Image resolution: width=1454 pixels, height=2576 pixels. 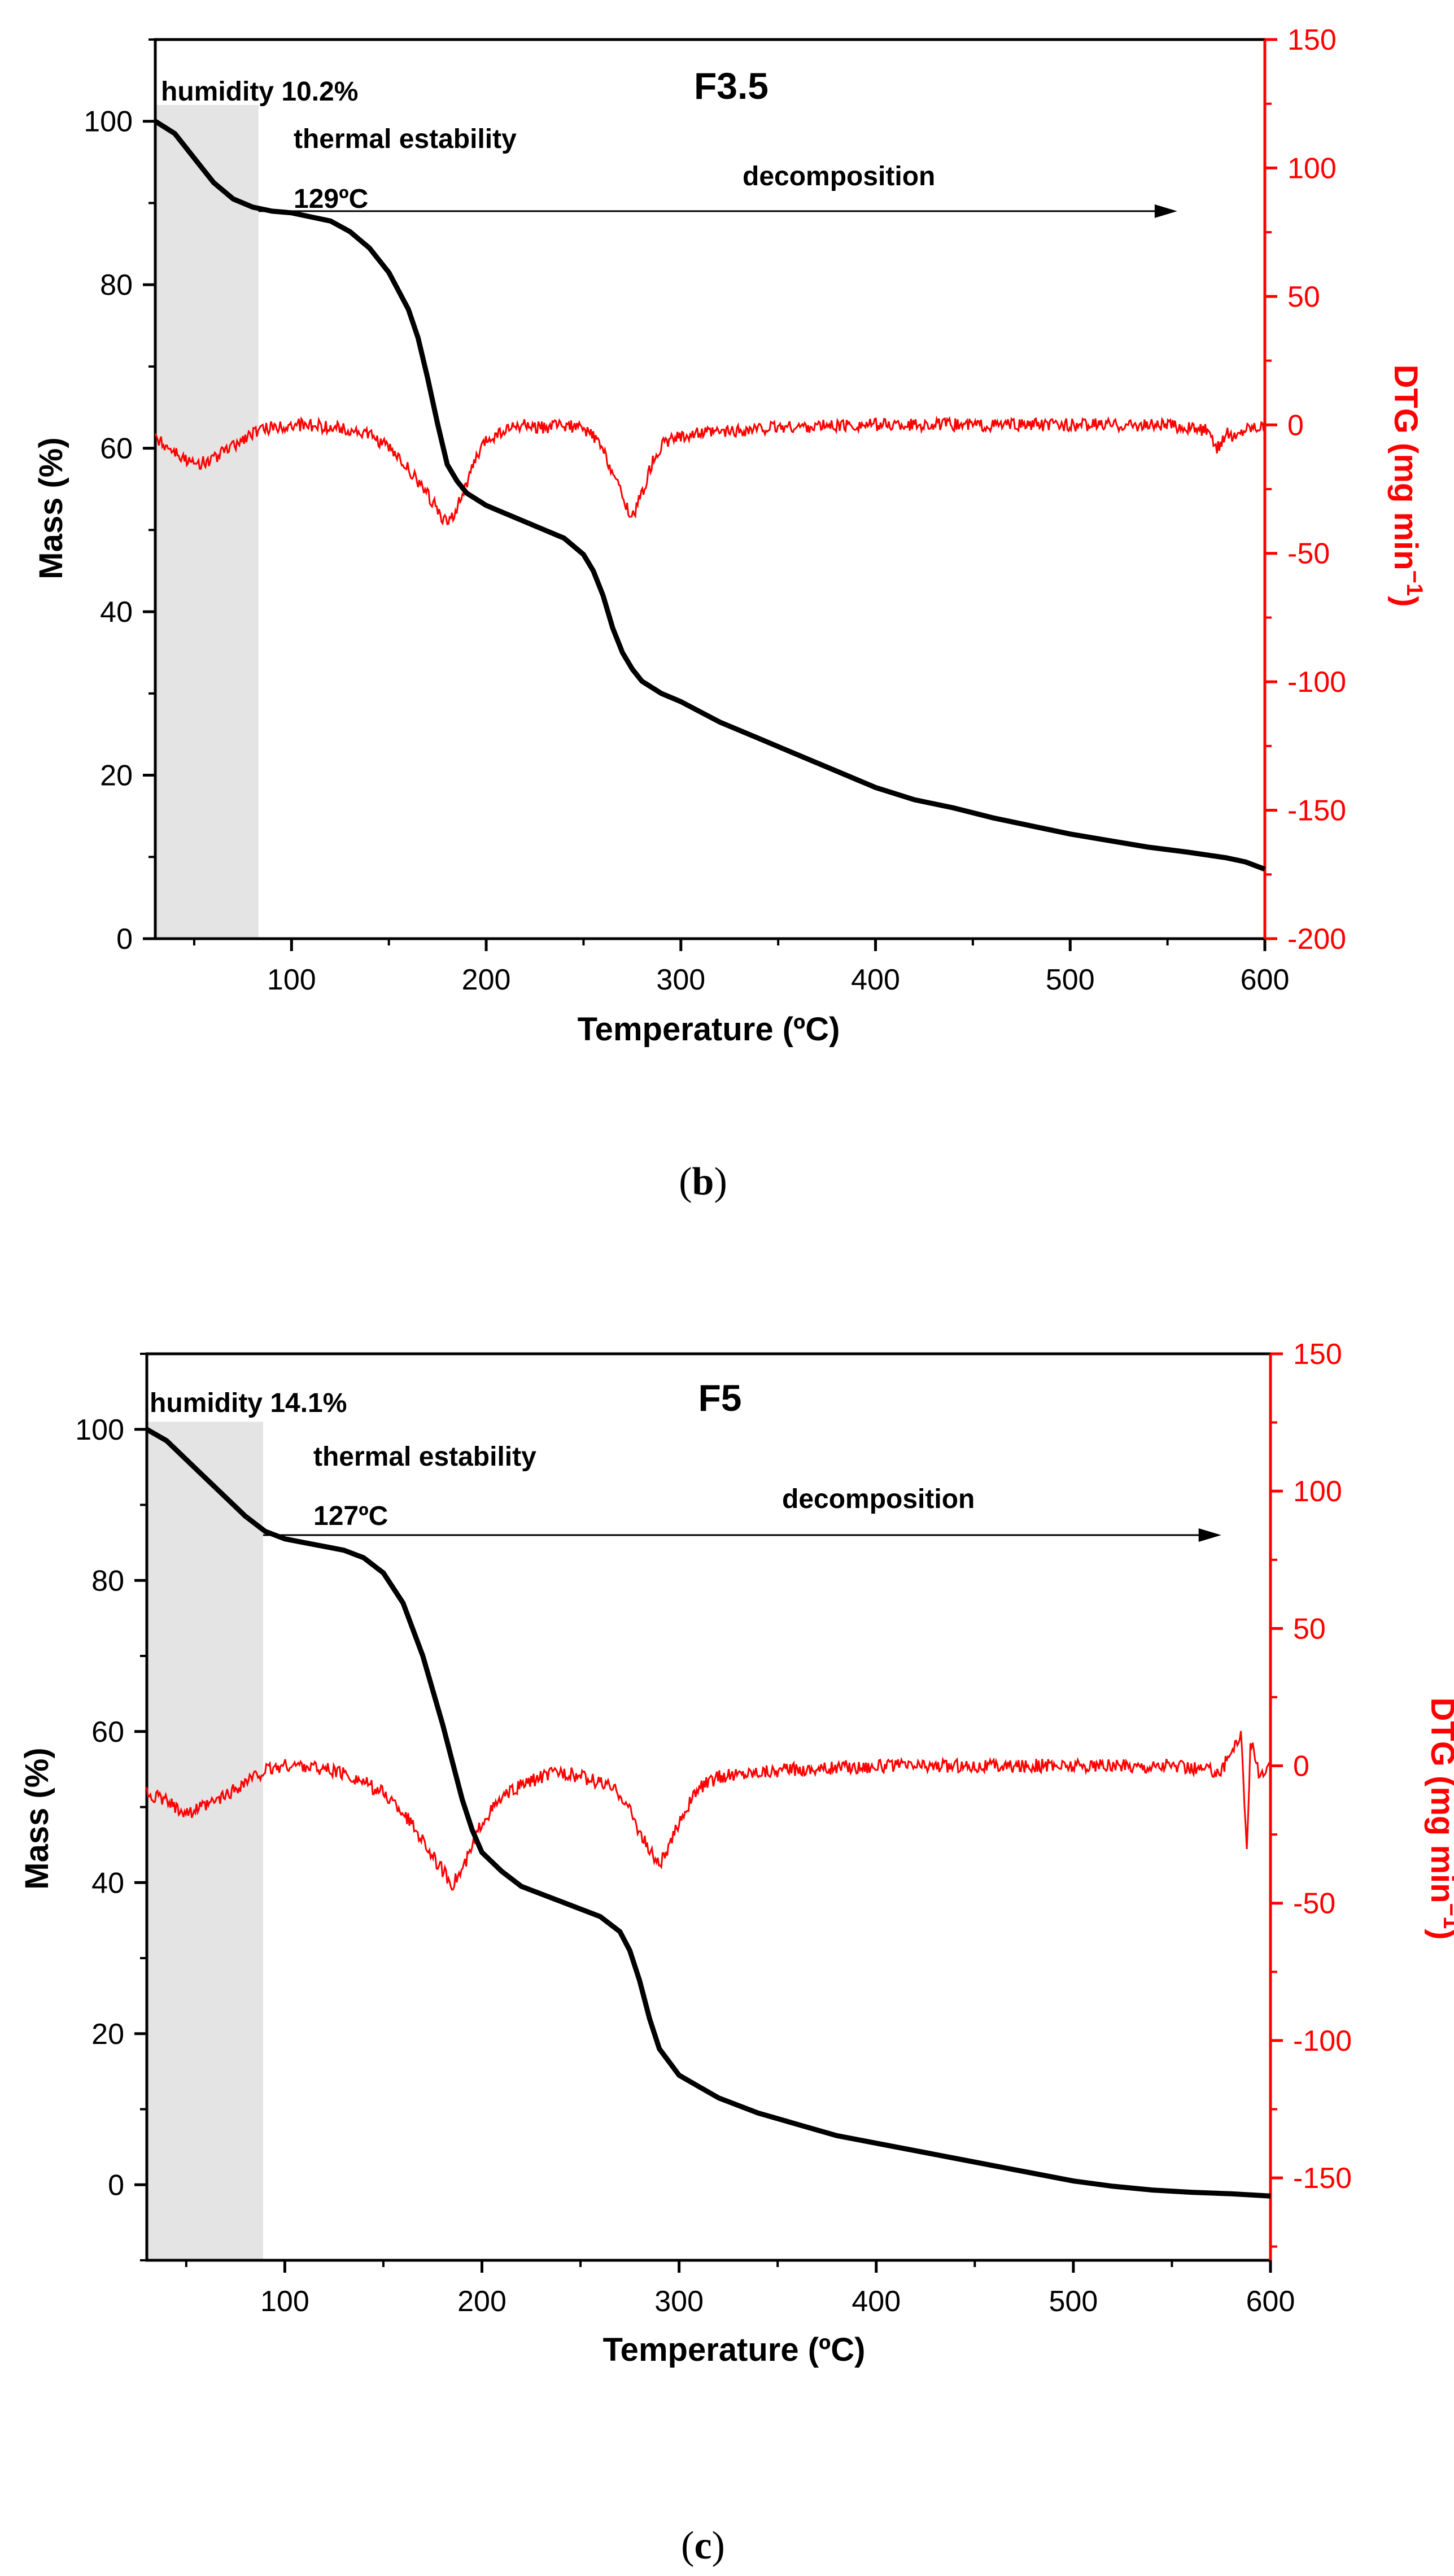 I want to click on panel-caption-letter: b, so click(x=703, y=1182).